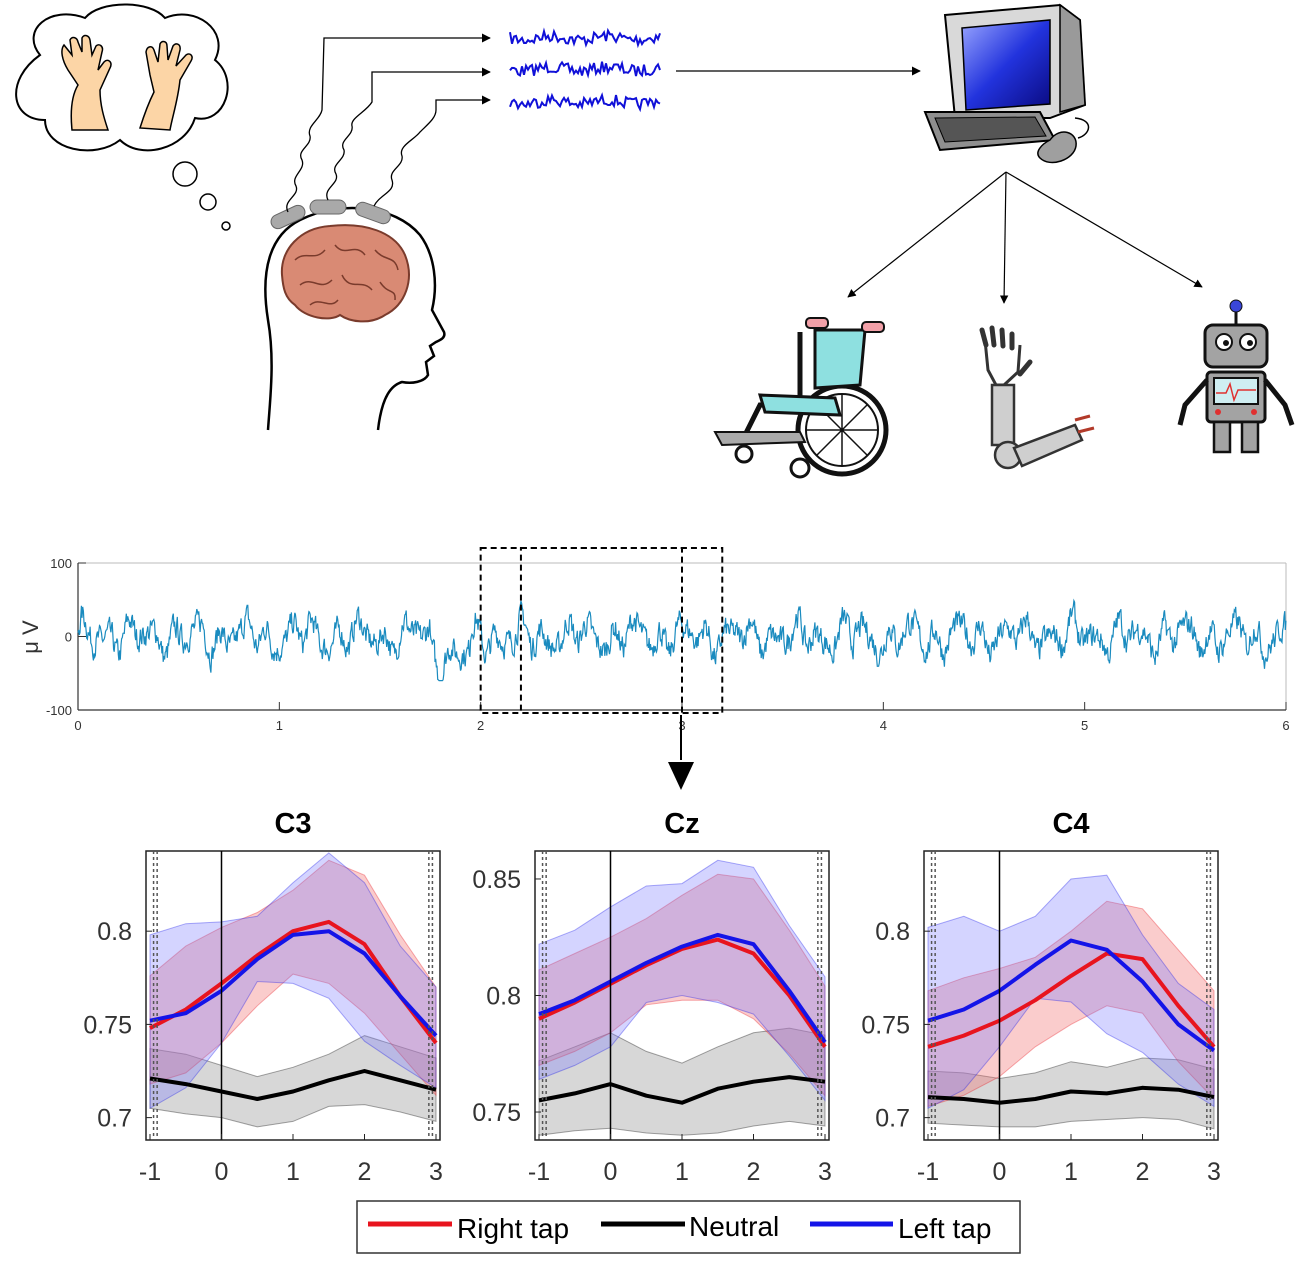  What do you see at coordinates (688, 1227) in the screenshot?
I see `legend: Right tap Neutral Left tap` at bounding box center [688, 1227].